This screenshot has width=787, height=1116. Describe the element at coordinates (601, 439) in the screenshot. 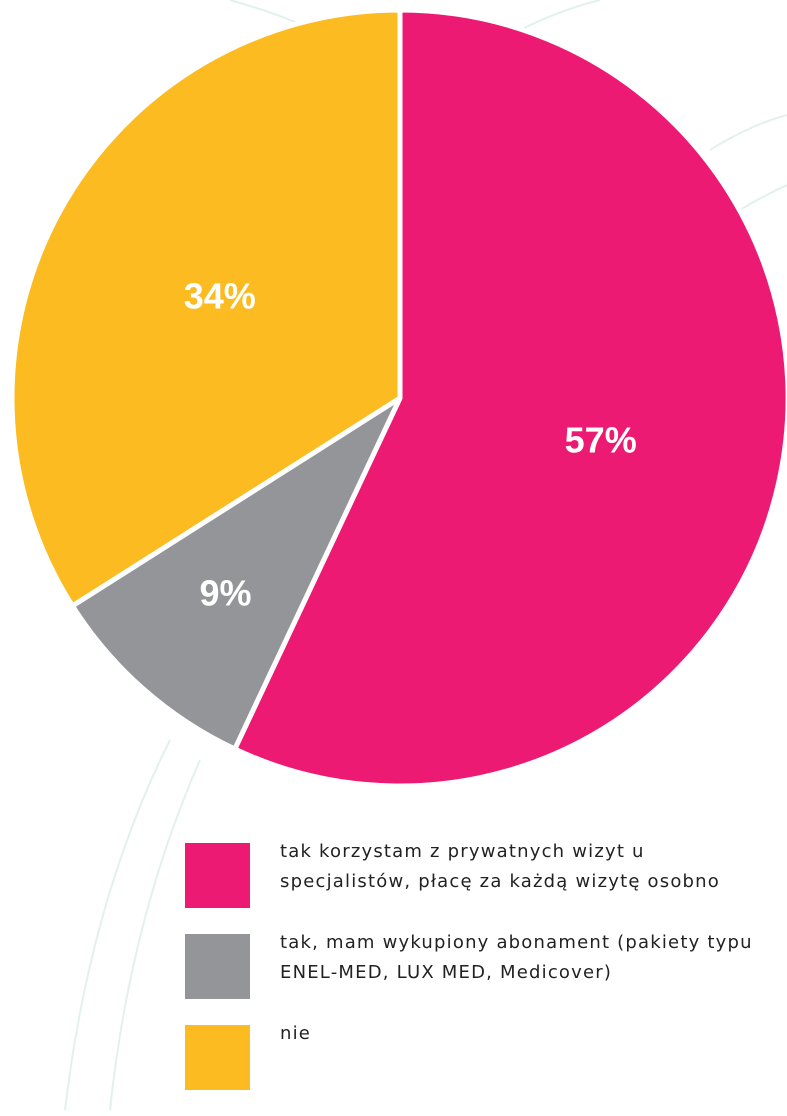

I see `value-label: 57%` at that location.